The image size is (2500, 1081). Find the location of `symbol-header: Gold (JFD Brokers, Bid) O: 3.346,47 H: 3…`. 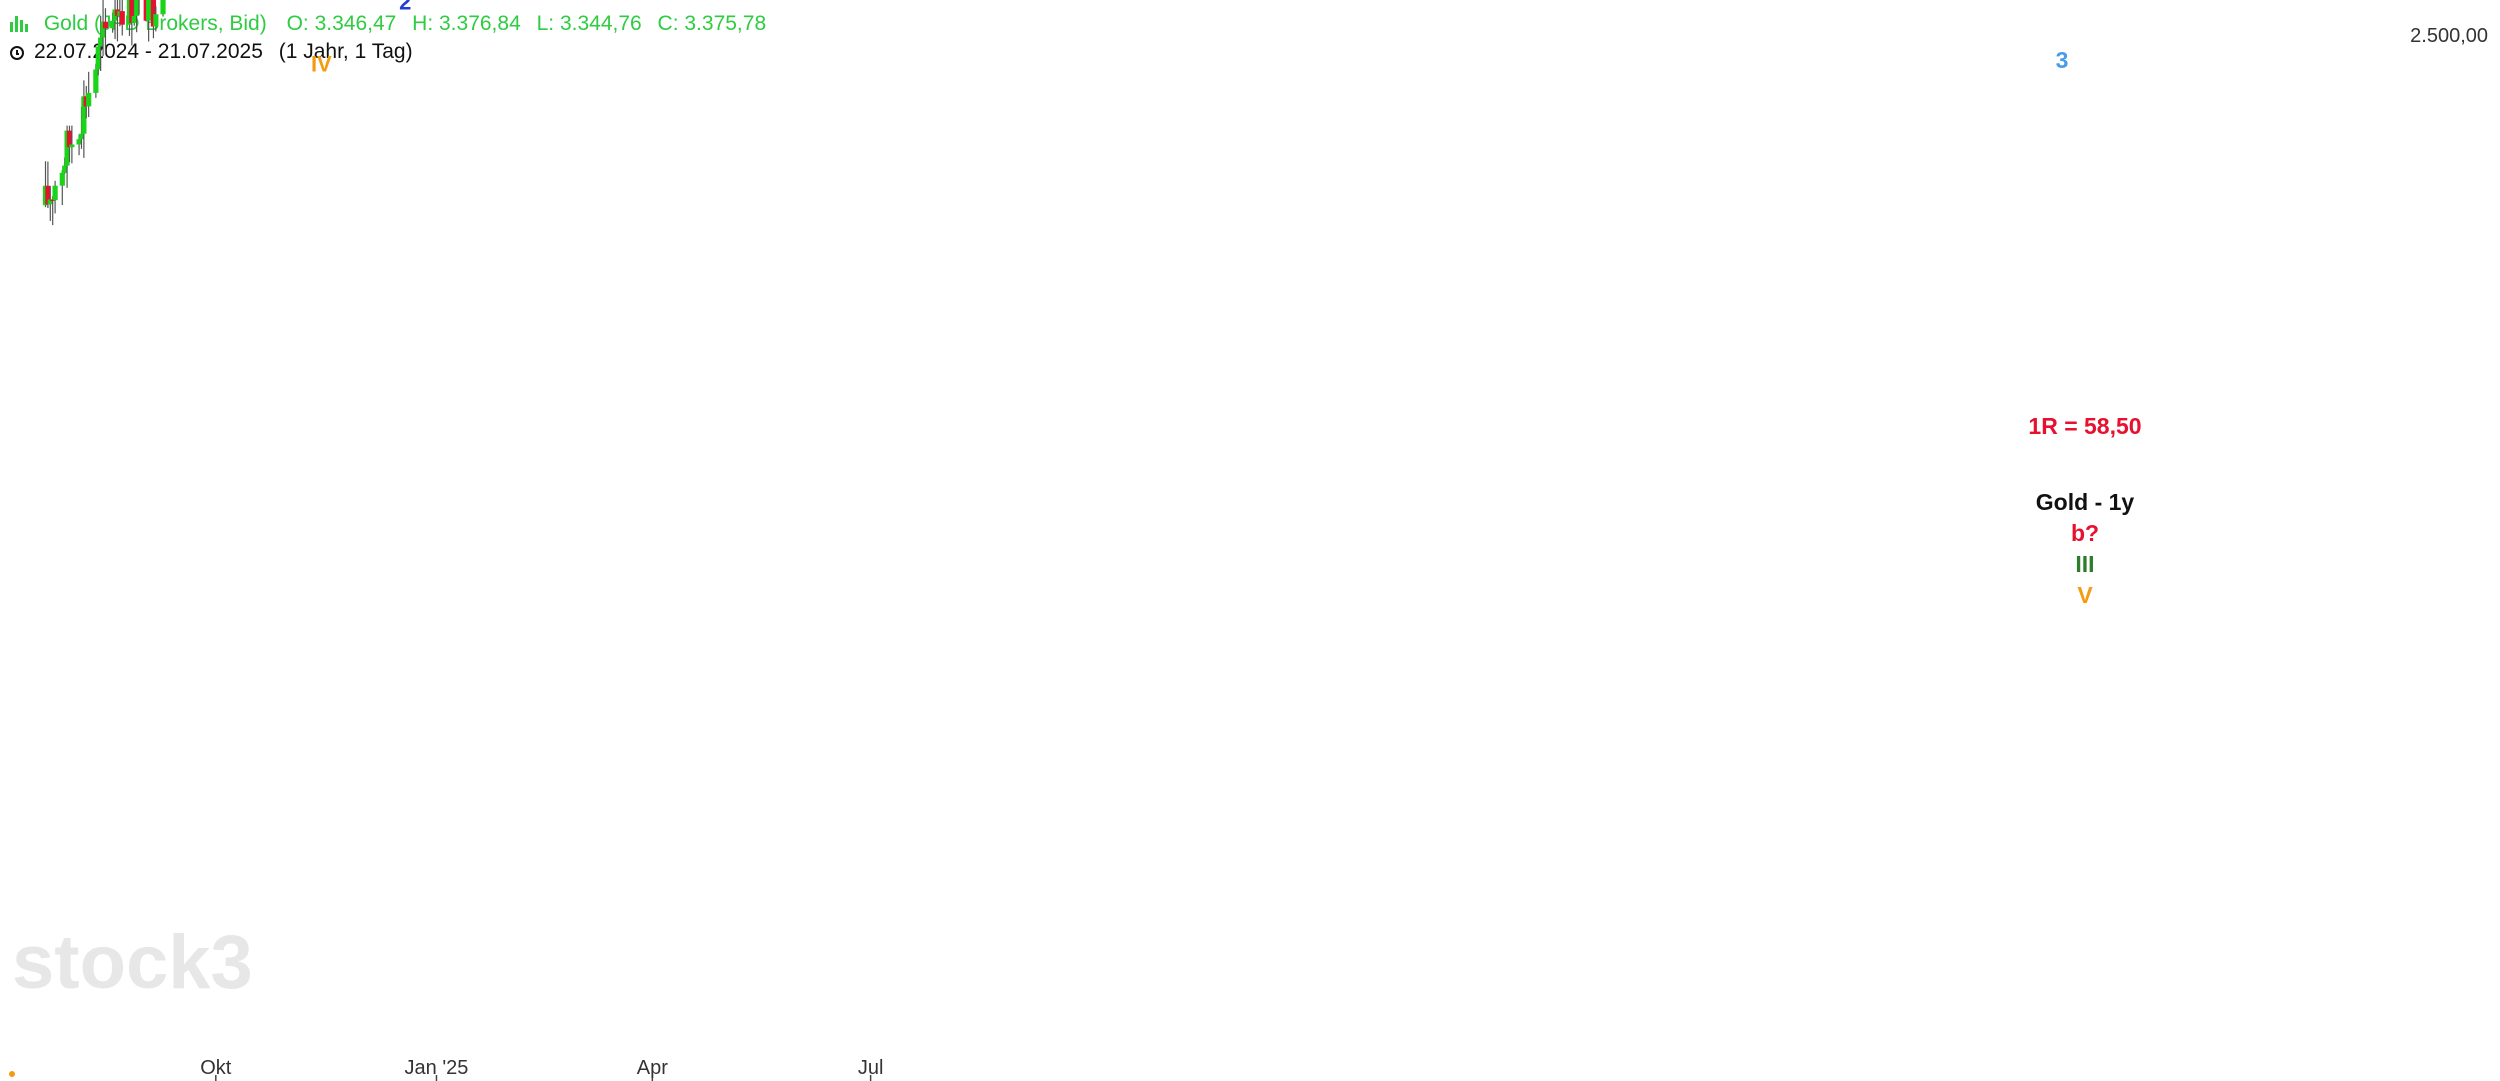

symbol-header: Gold (JFD Brokers, Bid) O: 3.346,47 H: 3… is located at coordinates (393, 24).